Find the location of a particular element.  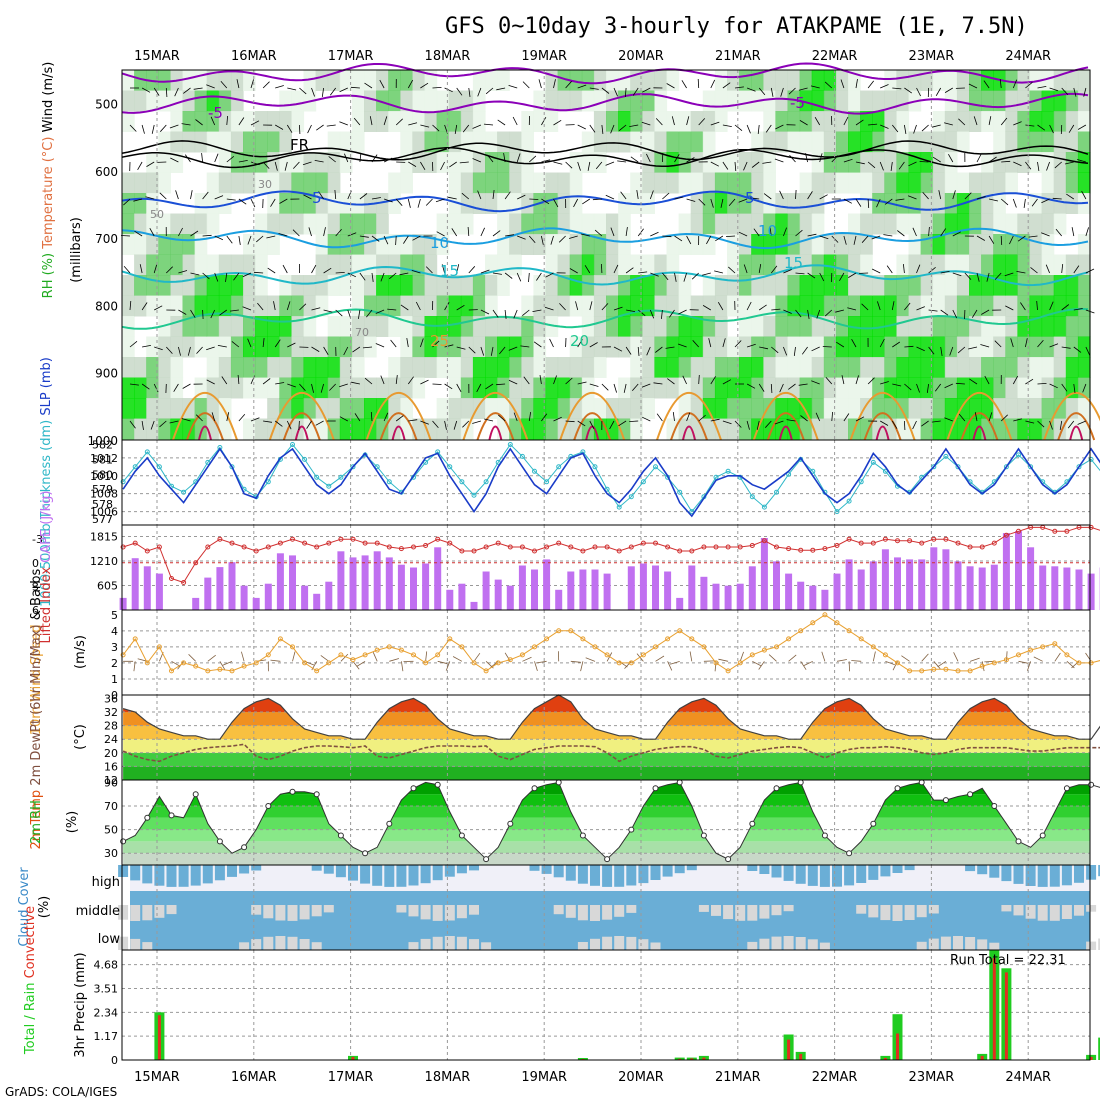

rh-ylabel-units-text: (%) is located at coordinates (72, 822).